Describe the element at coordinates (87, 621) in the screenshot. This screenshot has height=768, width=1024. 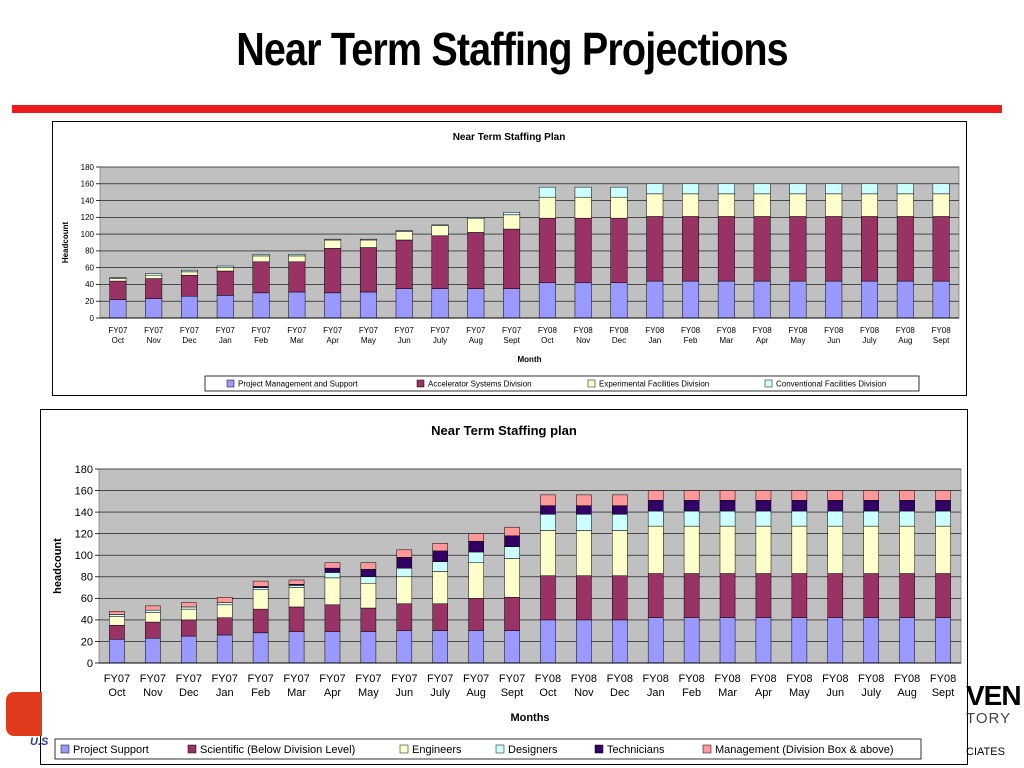
I see `y-tick-label: 40` at that location.